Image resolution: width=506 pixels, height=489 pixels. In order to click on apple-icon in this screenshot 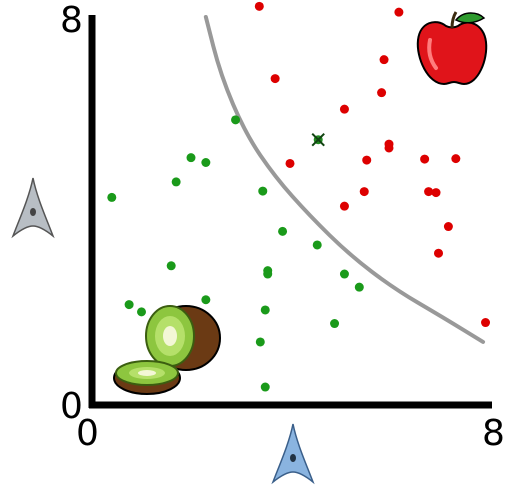, I will do `click(452, 48)`.